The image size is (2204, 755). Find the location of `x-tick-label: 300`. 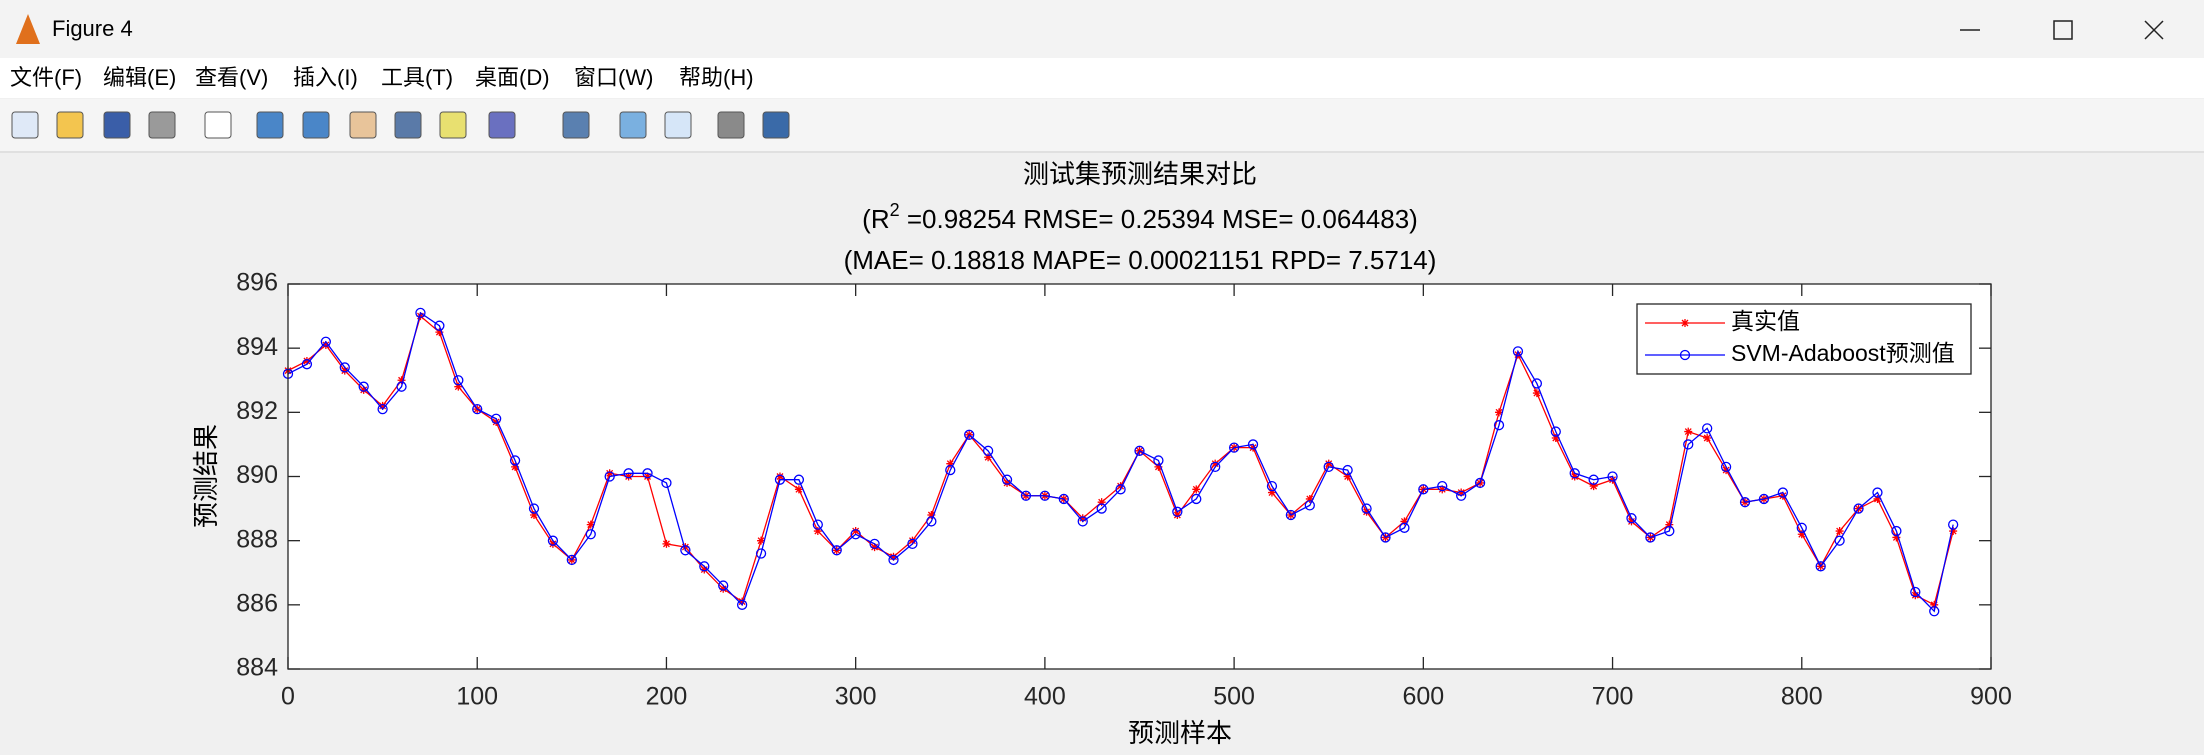

x-tick-label: 300 is located at coordinates (856, 697).